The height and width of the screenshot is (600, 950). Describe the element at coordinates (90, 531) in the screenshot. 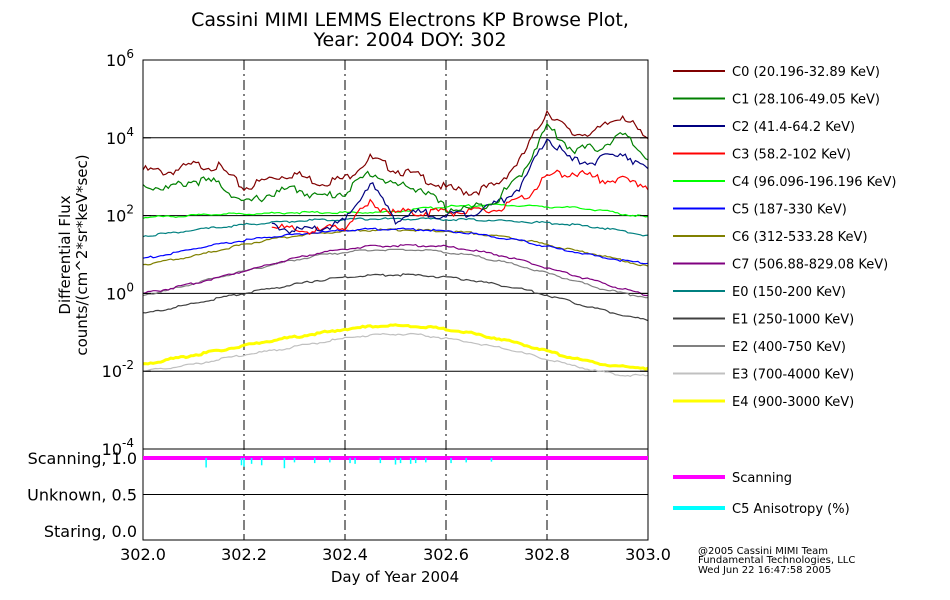

I see `mode-tick-label: Staring, 0.0` at that location.